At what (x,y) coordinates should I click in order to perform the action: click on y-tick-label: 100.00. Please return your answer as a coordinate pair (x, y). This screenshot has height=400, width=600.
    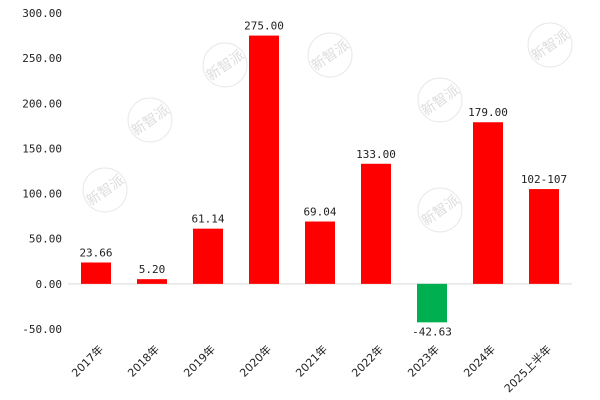
    Looking at the image, I should click on (42, 194).